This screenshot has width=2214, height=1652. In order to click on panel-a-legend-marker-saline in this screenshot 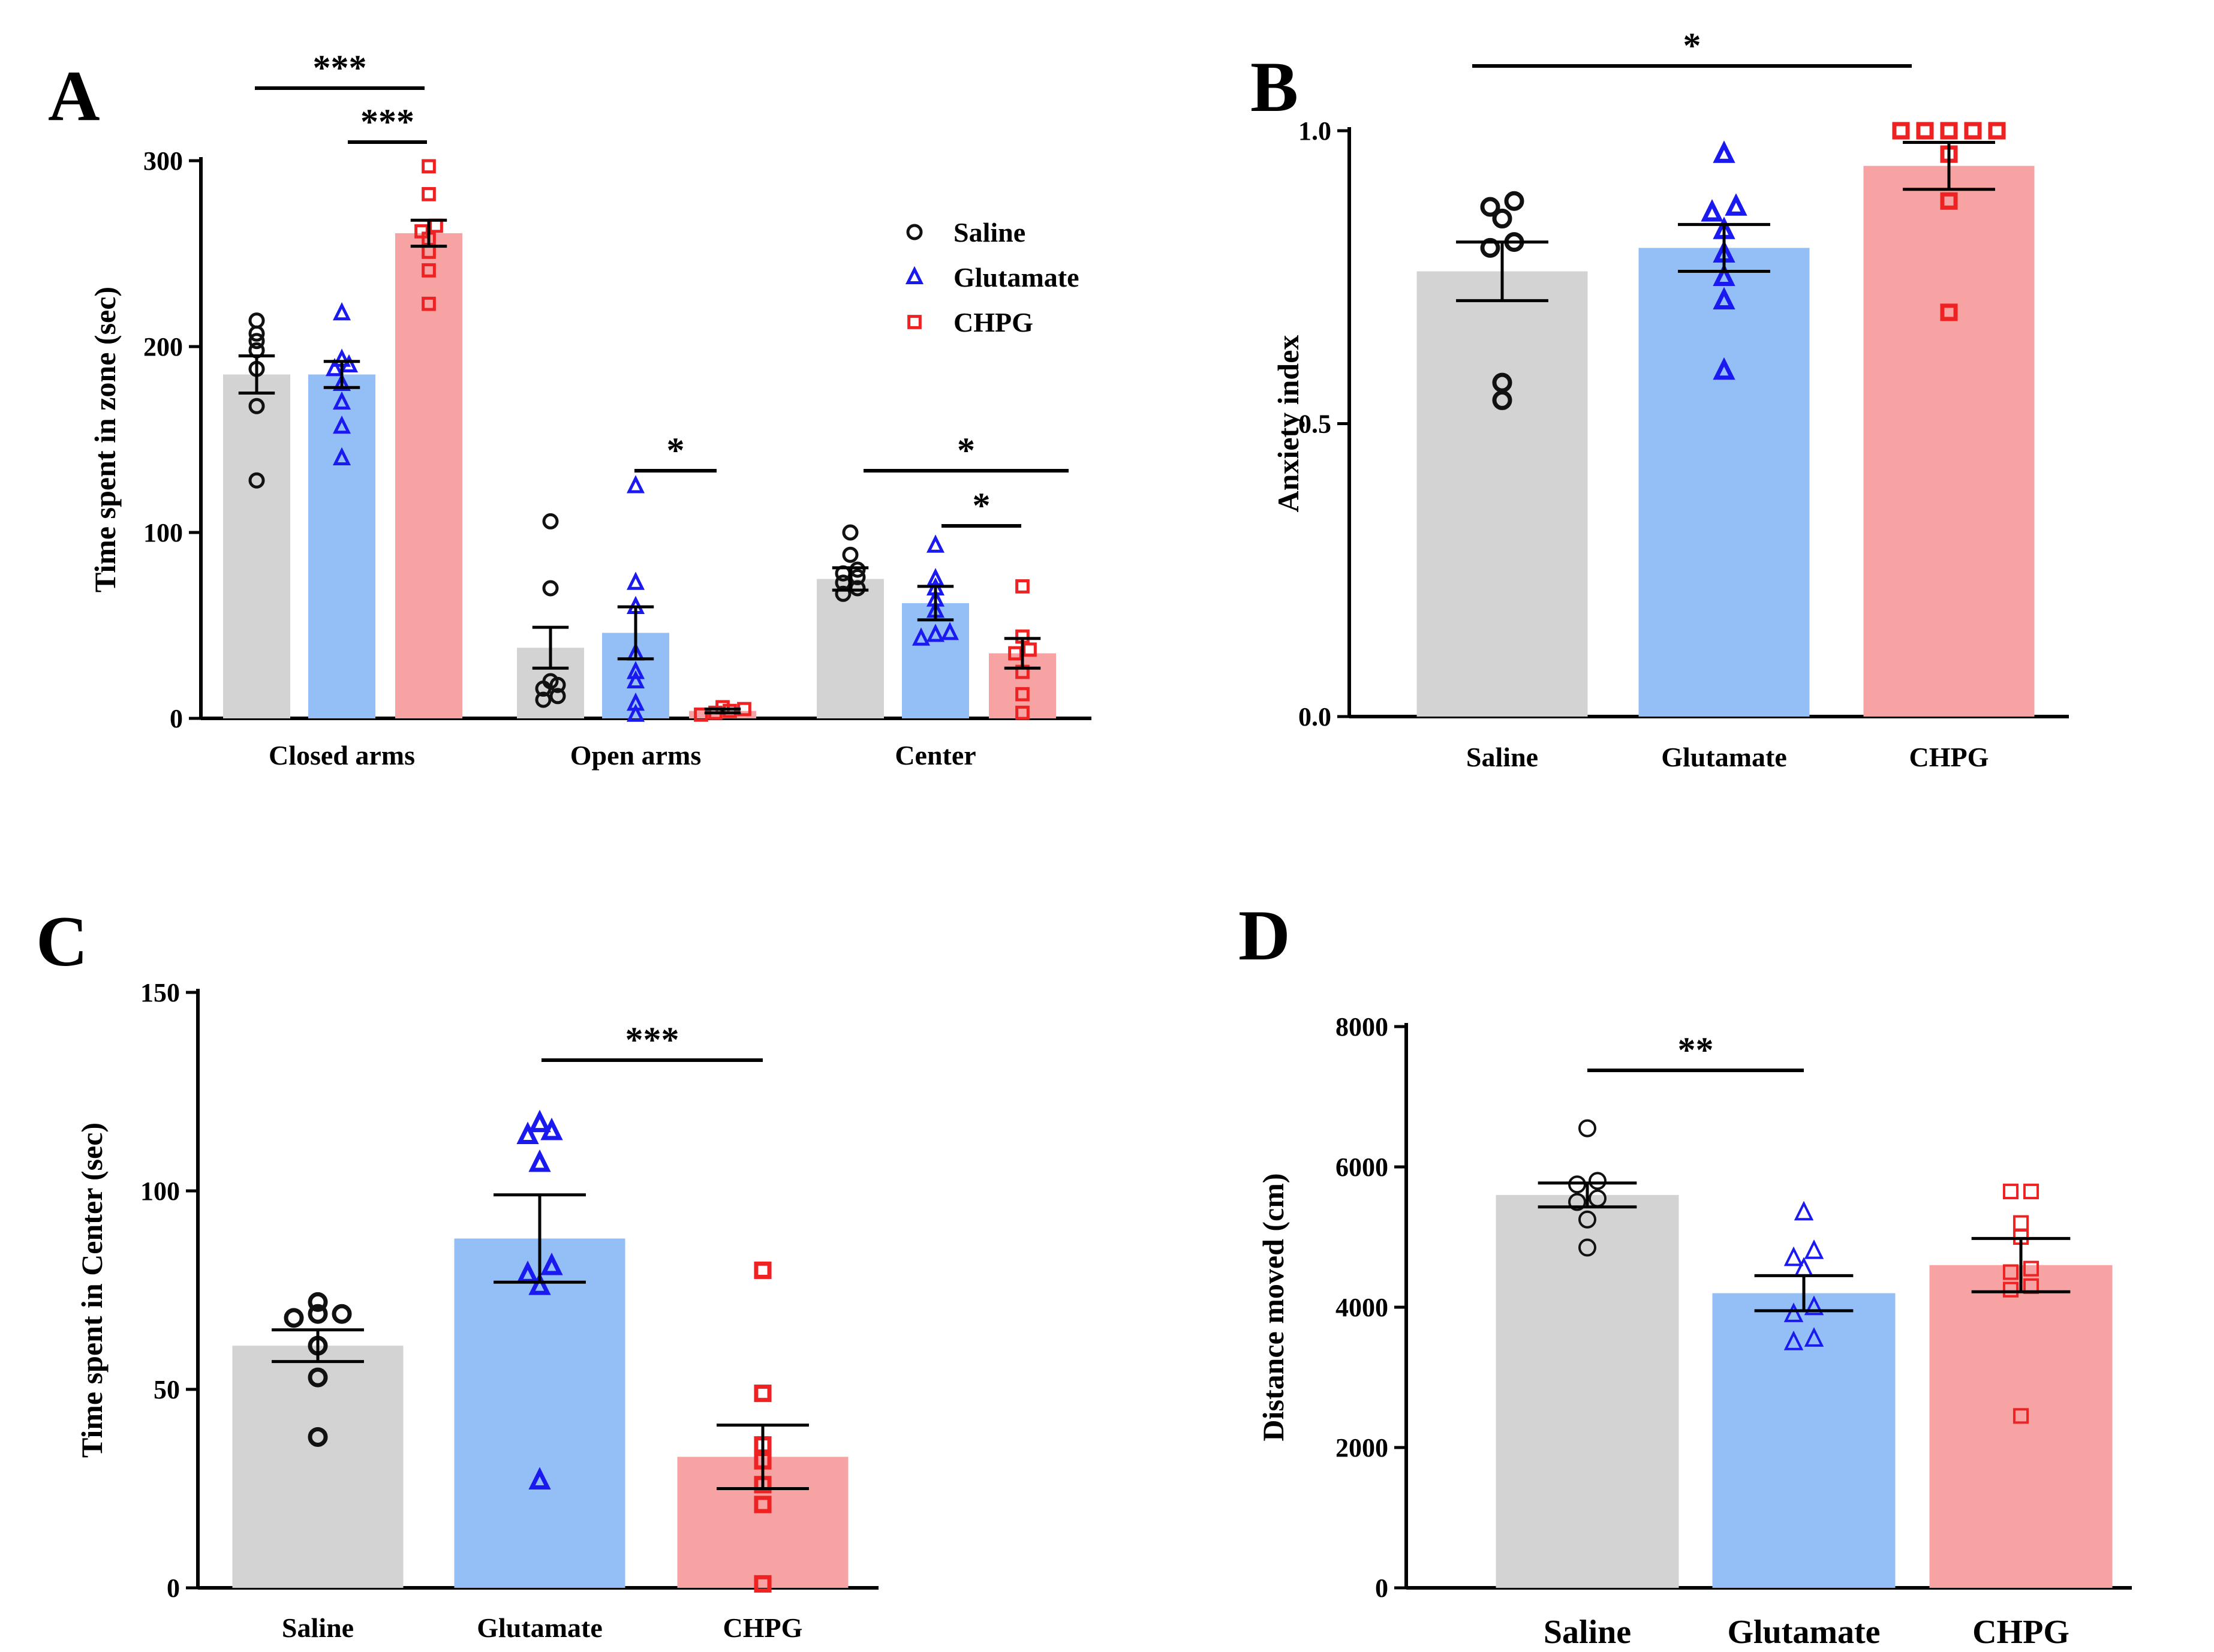, I will do `click(914, 232)`.